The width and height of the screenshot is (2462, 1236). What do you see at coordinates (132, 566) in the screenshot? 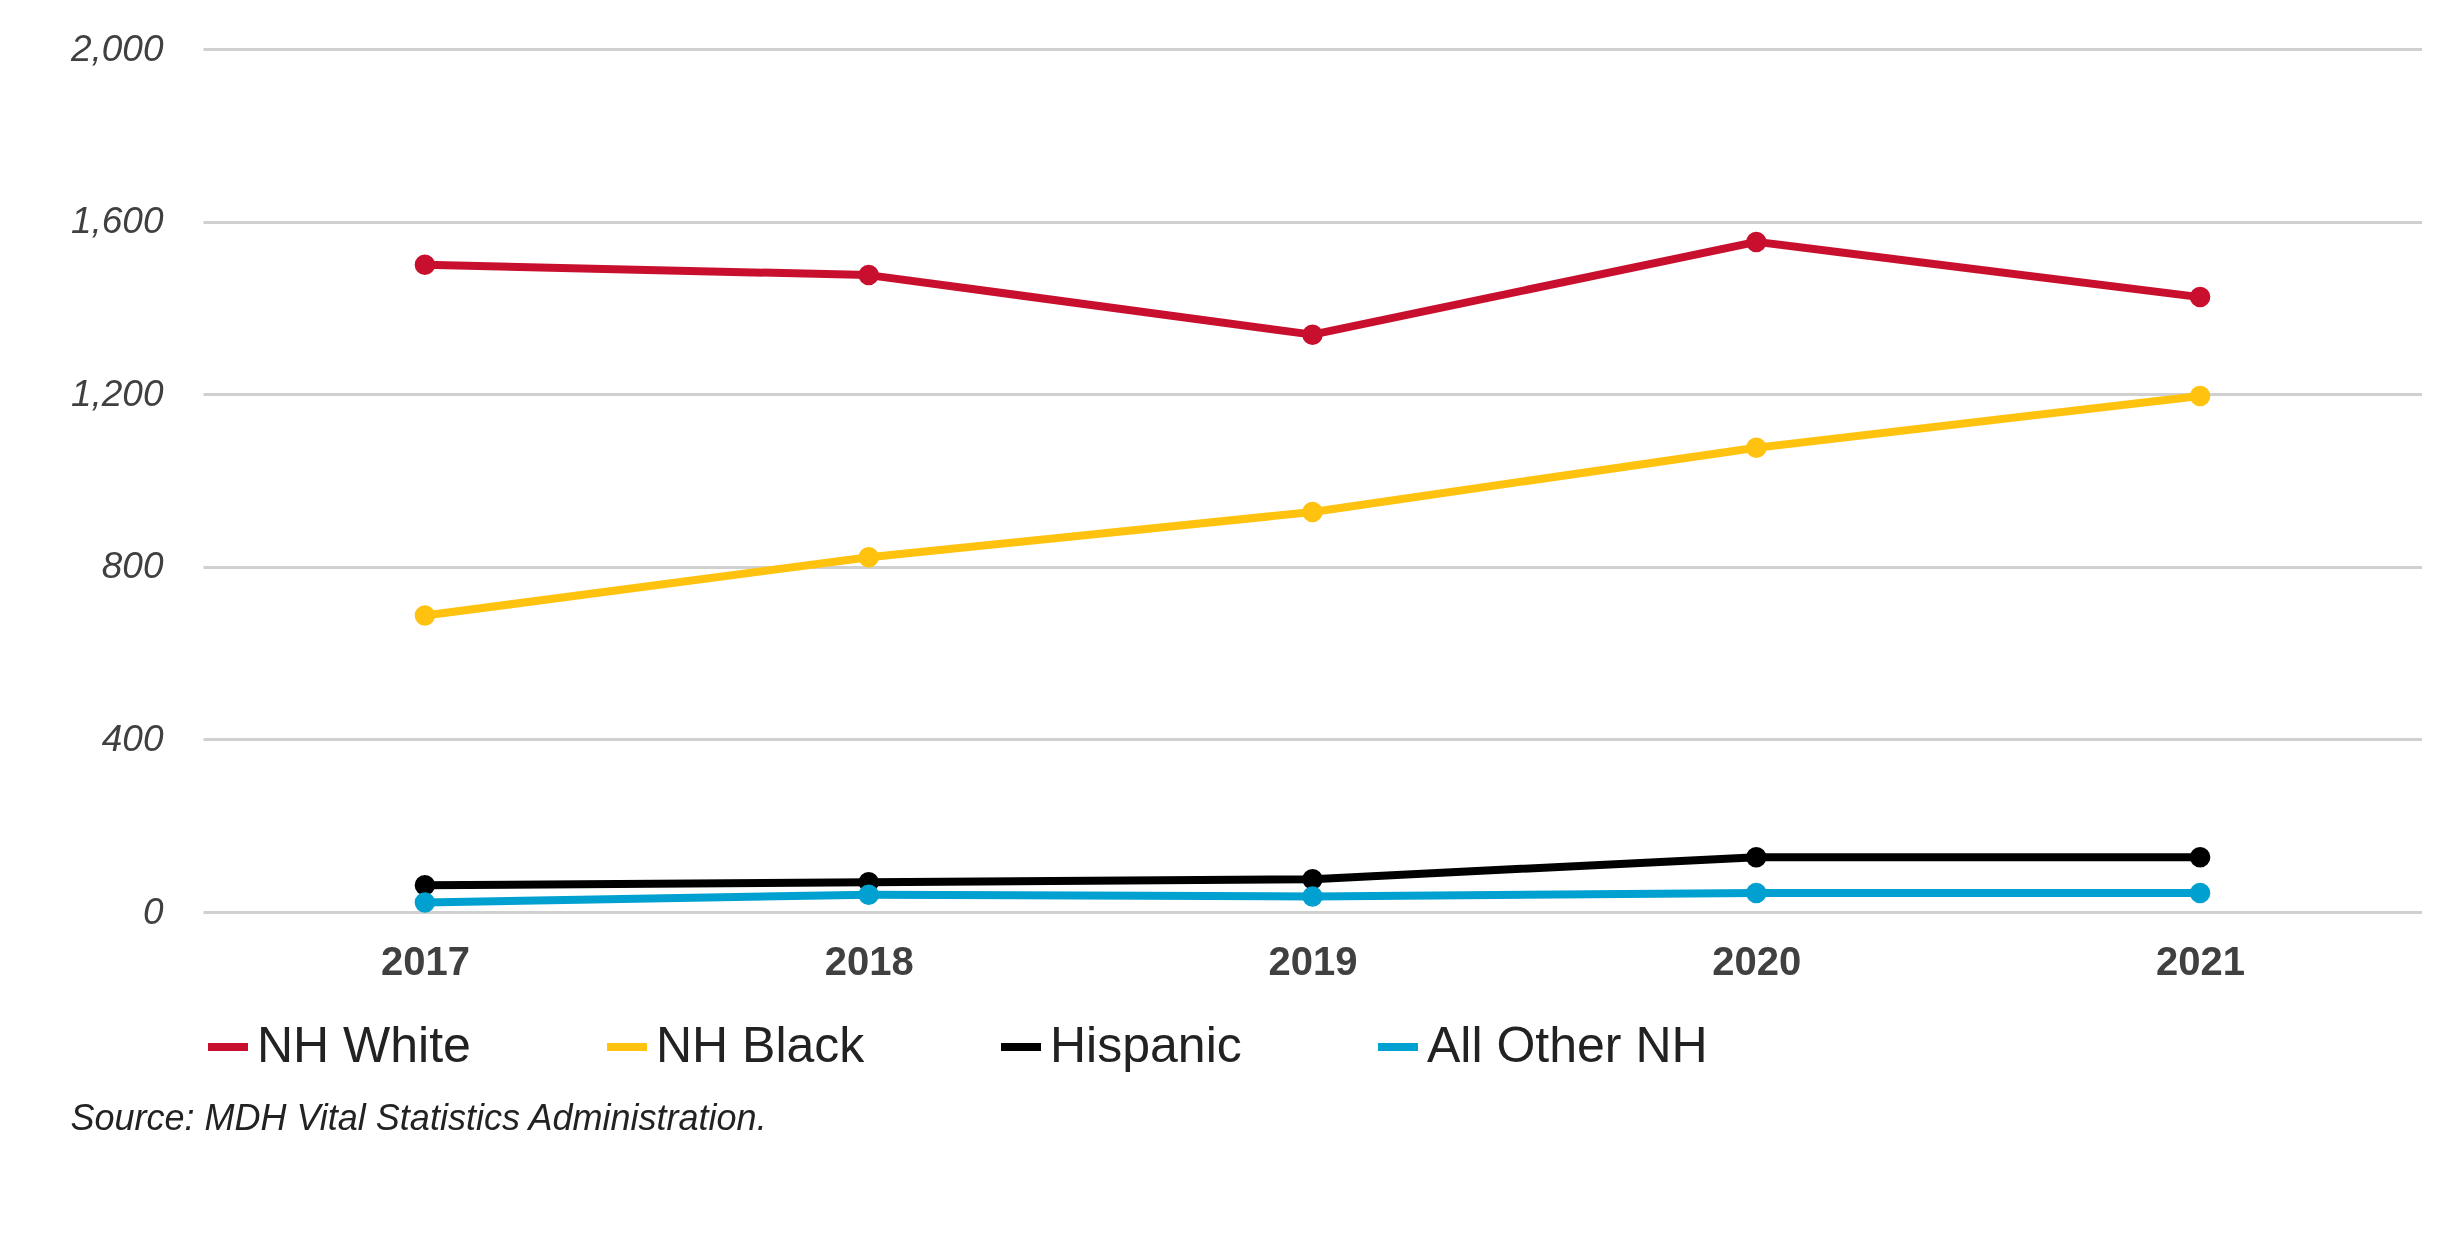
I see `y-tick-label: 800` at bounding box center [132, 566].